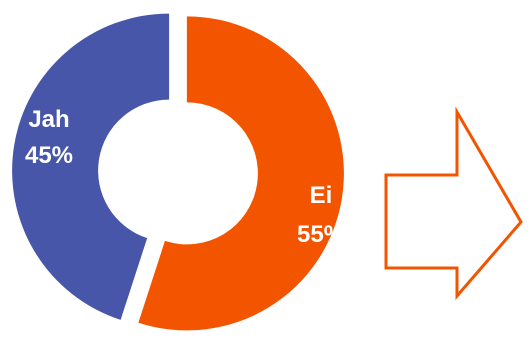 This screenshot has height=342, width=531. What do you see at coordinates (453, 203) in the screenshot?
I see `right-arrow-icon` at bounding box center [453, 203].